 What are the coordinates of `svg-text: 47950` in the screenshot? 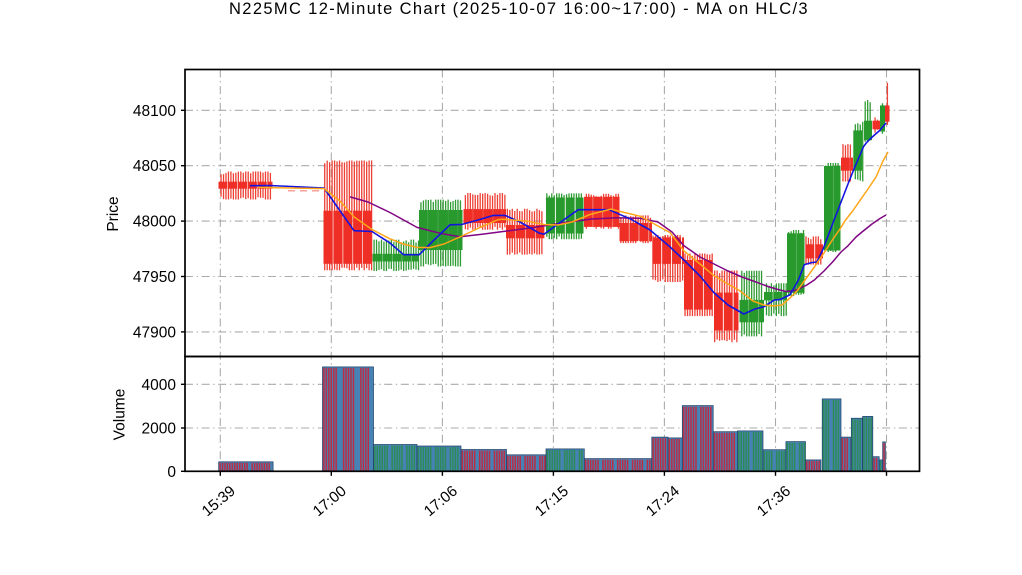 It's located at (154, 277).